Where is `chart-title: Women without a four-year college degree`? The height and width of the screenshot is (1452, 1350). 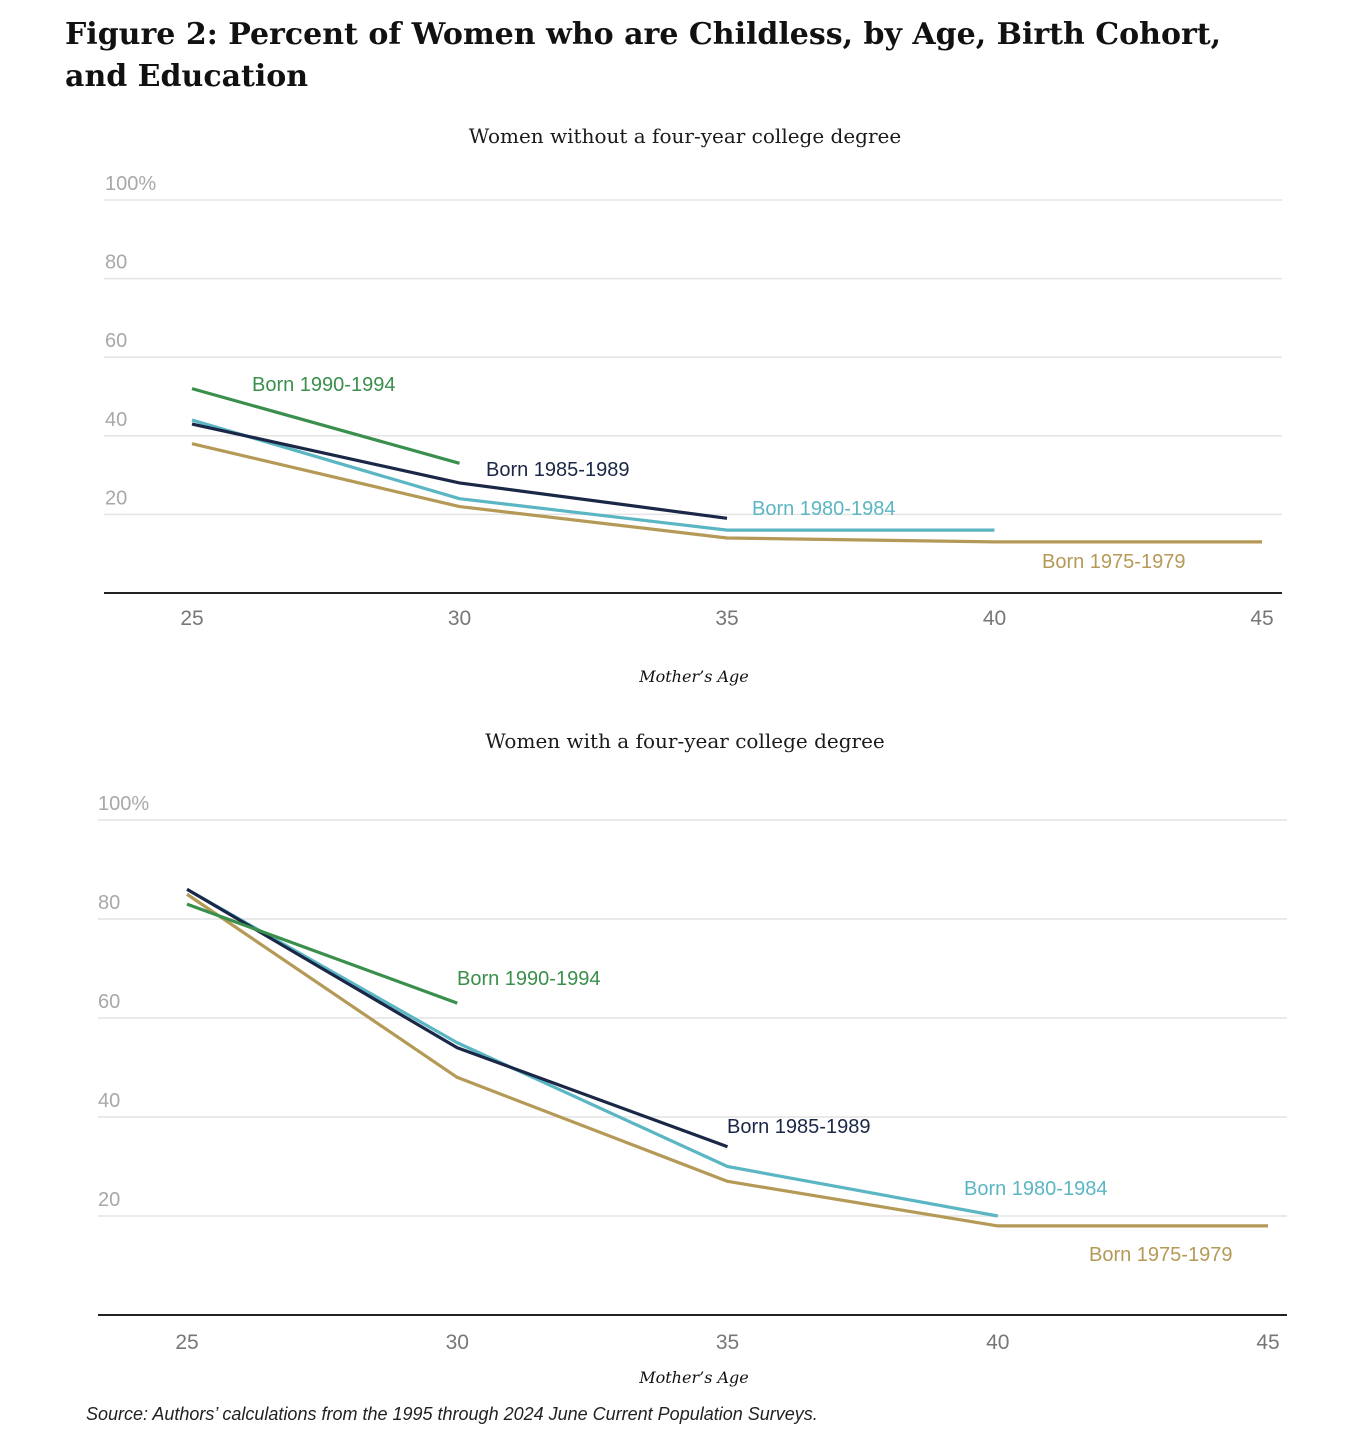 chart-title: Women without a four-year college degree is located at coordinates (685, 136).